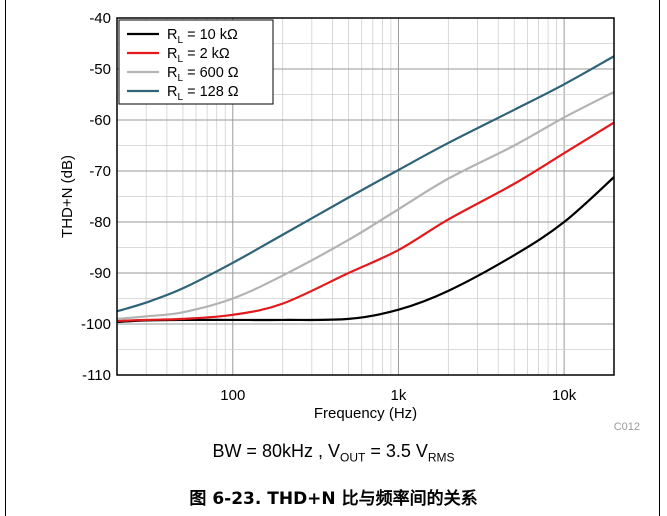  What do you see at coordinates (352, 457) in the screenshot?
I see `caption-sub-out: OUT` at bounding box center [352, 457].